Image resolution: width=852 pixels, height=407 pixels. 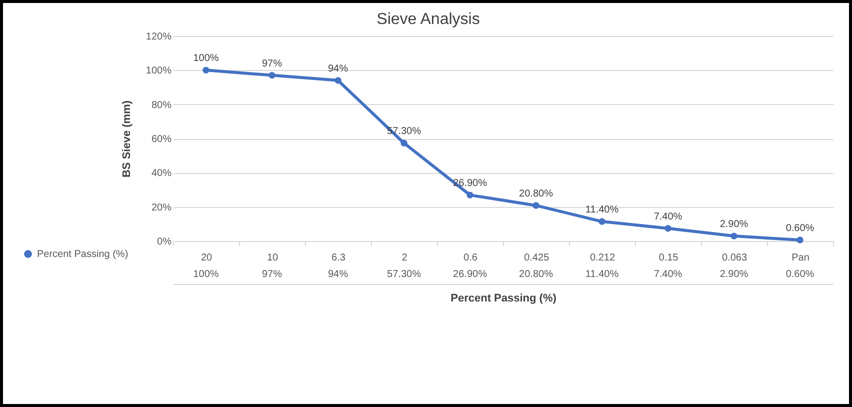 I want to click on x-tick-label: 0.425, so click(x=537, y=258).